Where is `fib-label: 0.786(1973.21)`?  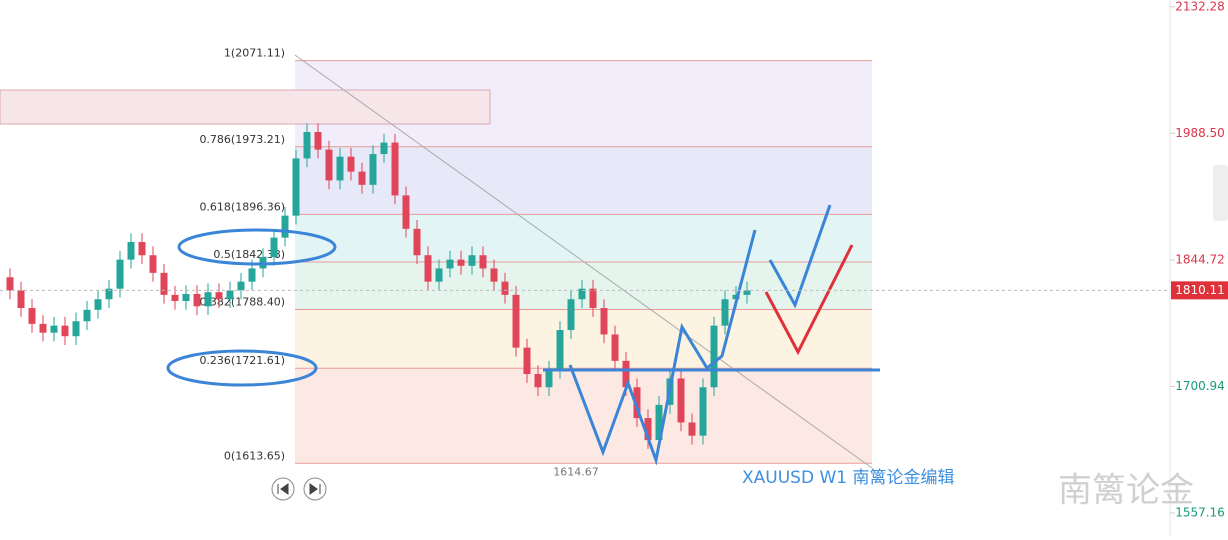
fib-label: 0.786(1973.21) is located at coordinates (242, 139).